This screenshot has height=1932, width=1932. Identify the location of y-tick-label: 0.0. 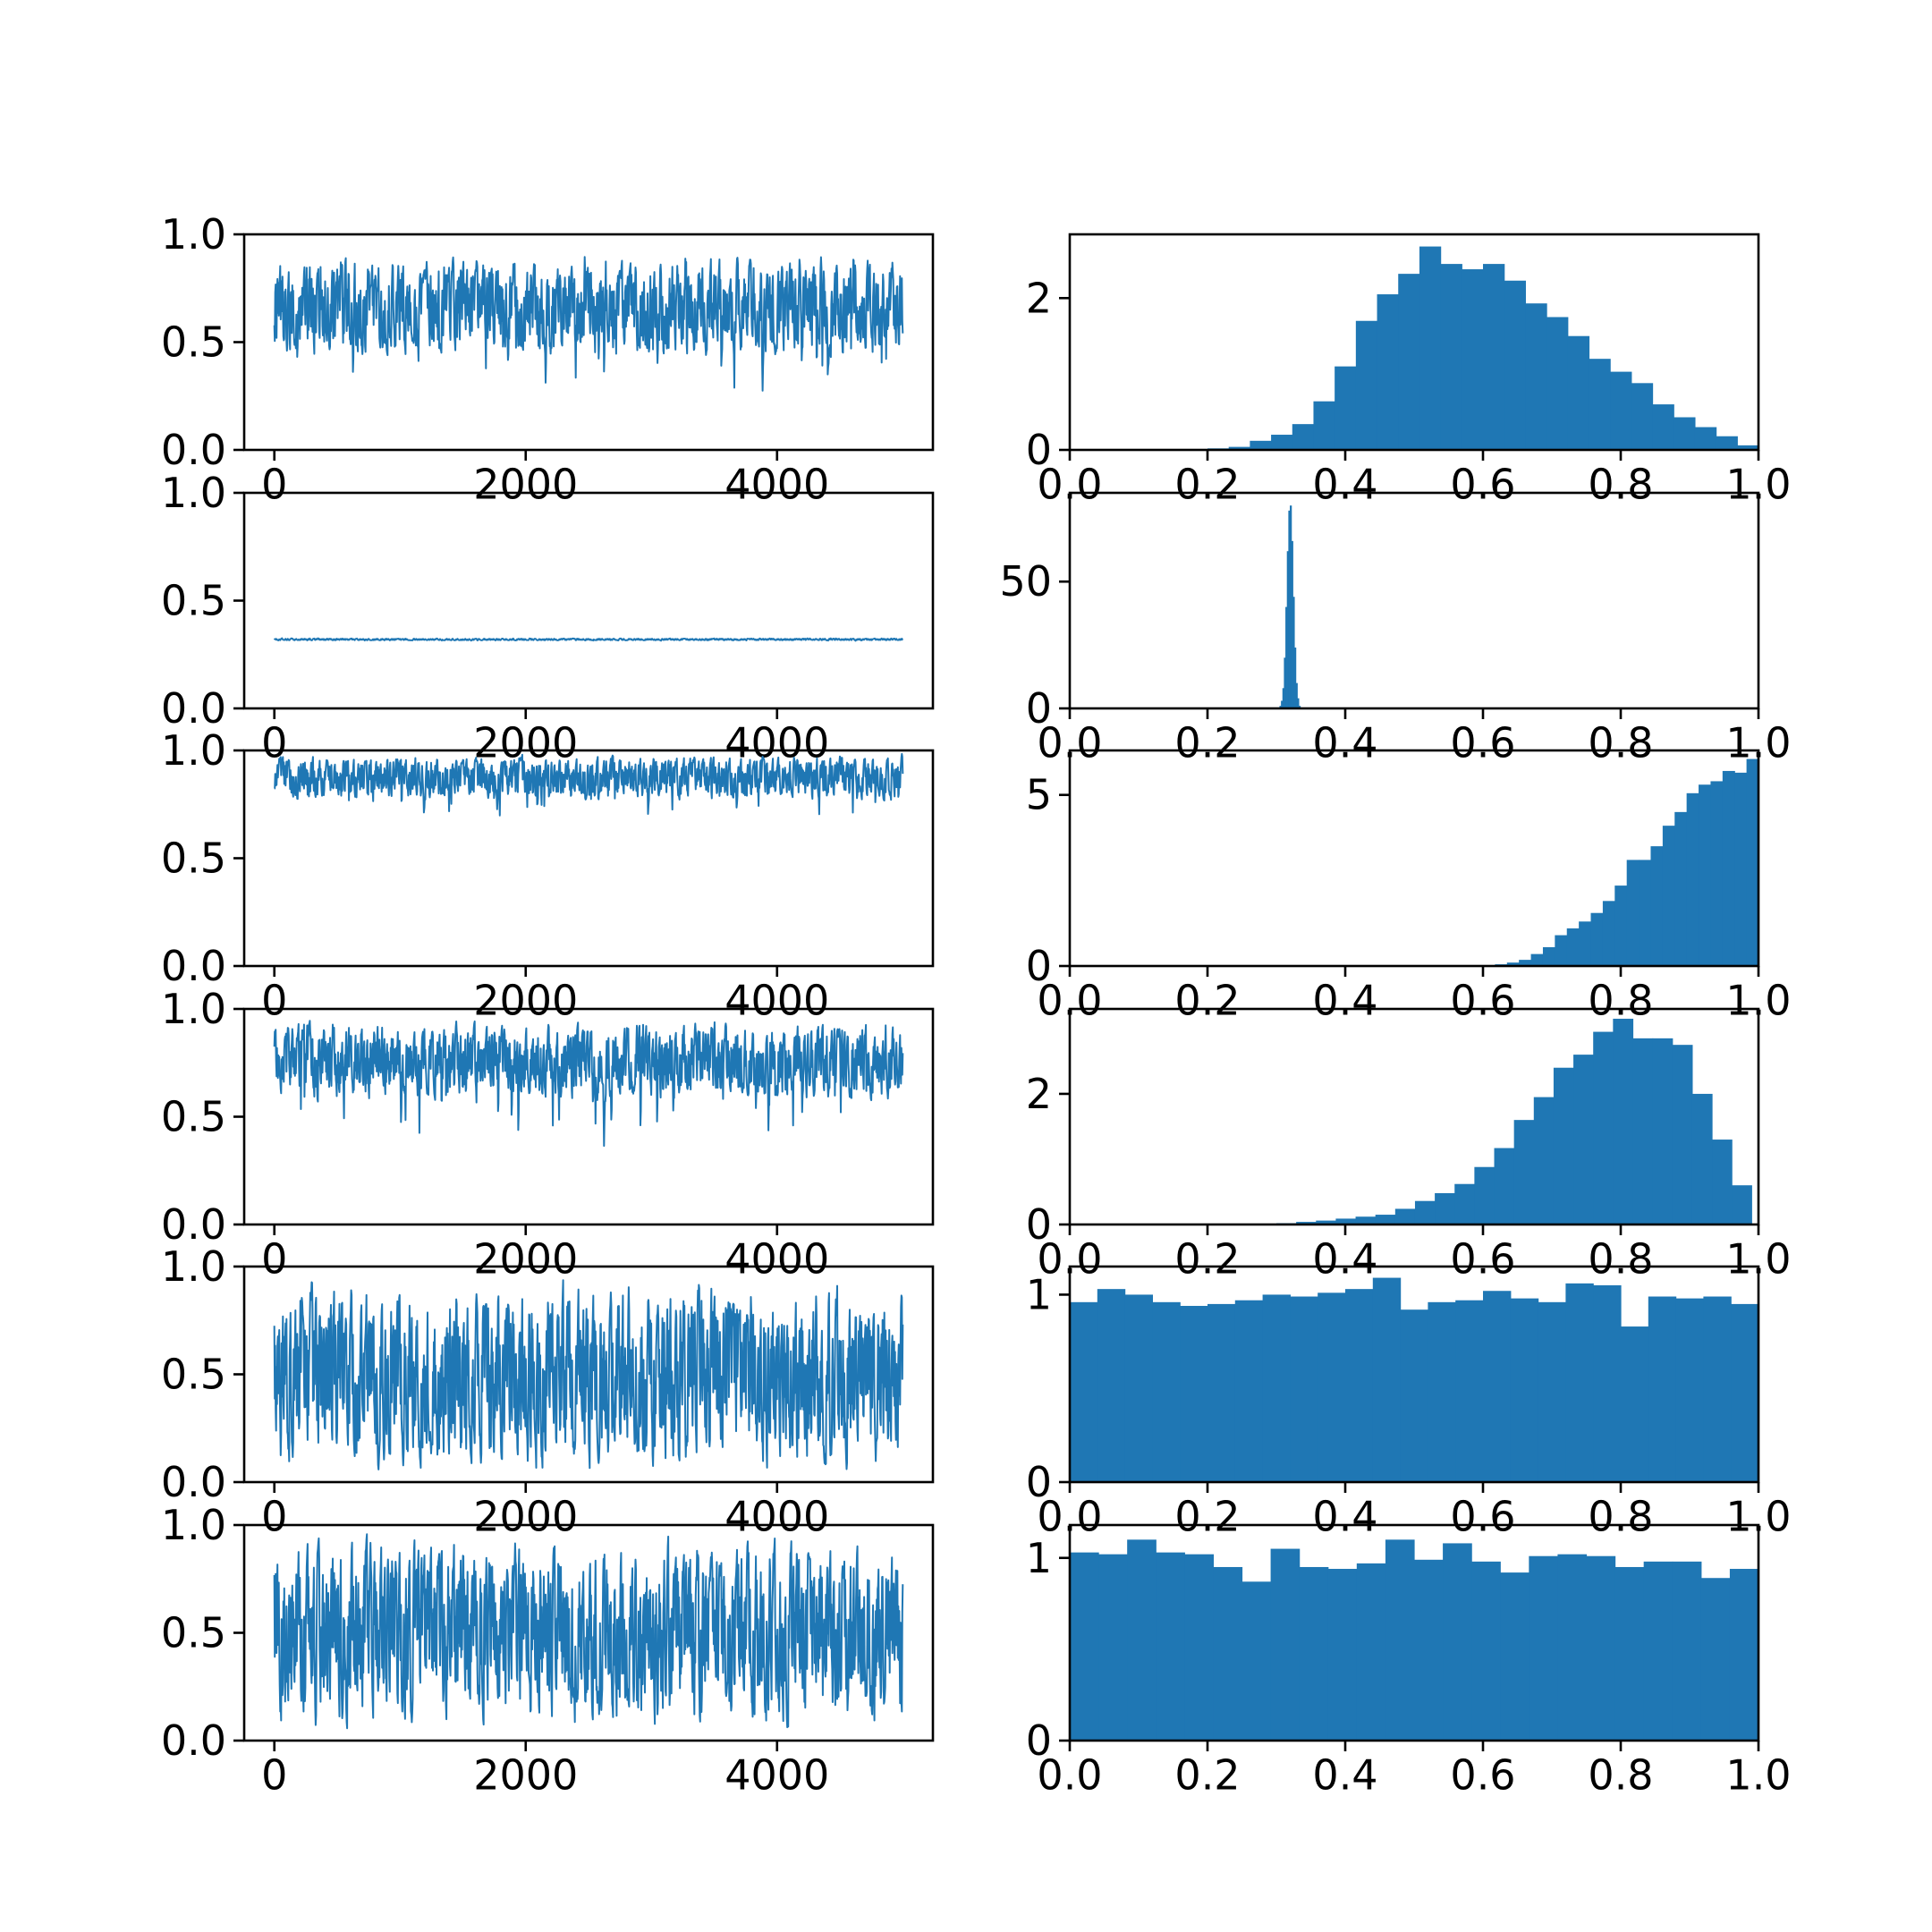
(193, 1740).